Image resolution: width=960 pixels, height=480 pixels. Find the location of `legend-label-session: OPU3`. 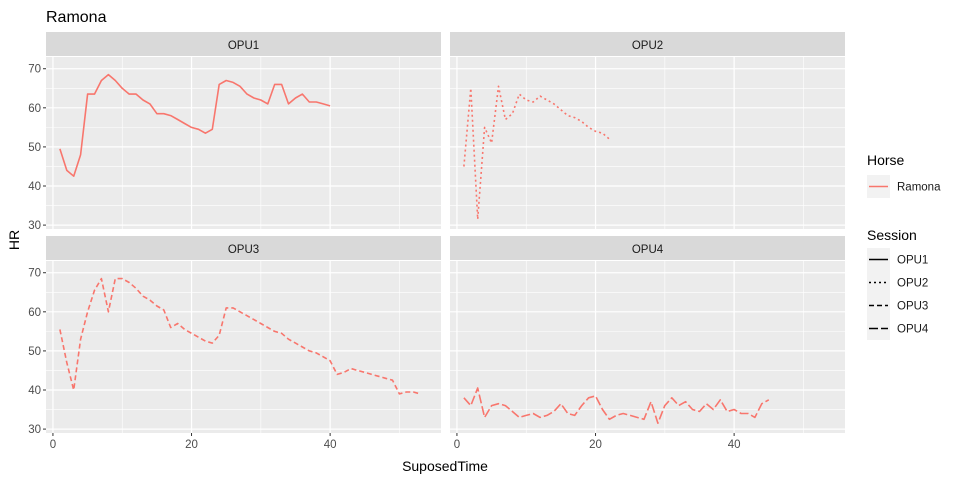

legend-label-session: OPU3 is located at coordinates (912, 307).